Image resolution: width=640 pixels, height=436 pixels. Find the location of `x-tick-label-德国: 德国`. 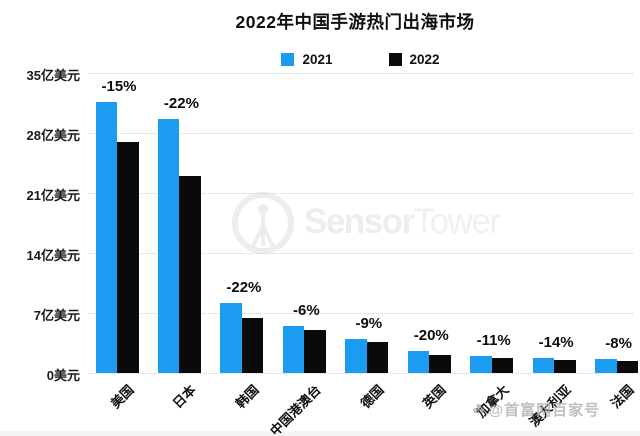

x-tick-label-德国: 德国 is located at coordinates (372, 397).